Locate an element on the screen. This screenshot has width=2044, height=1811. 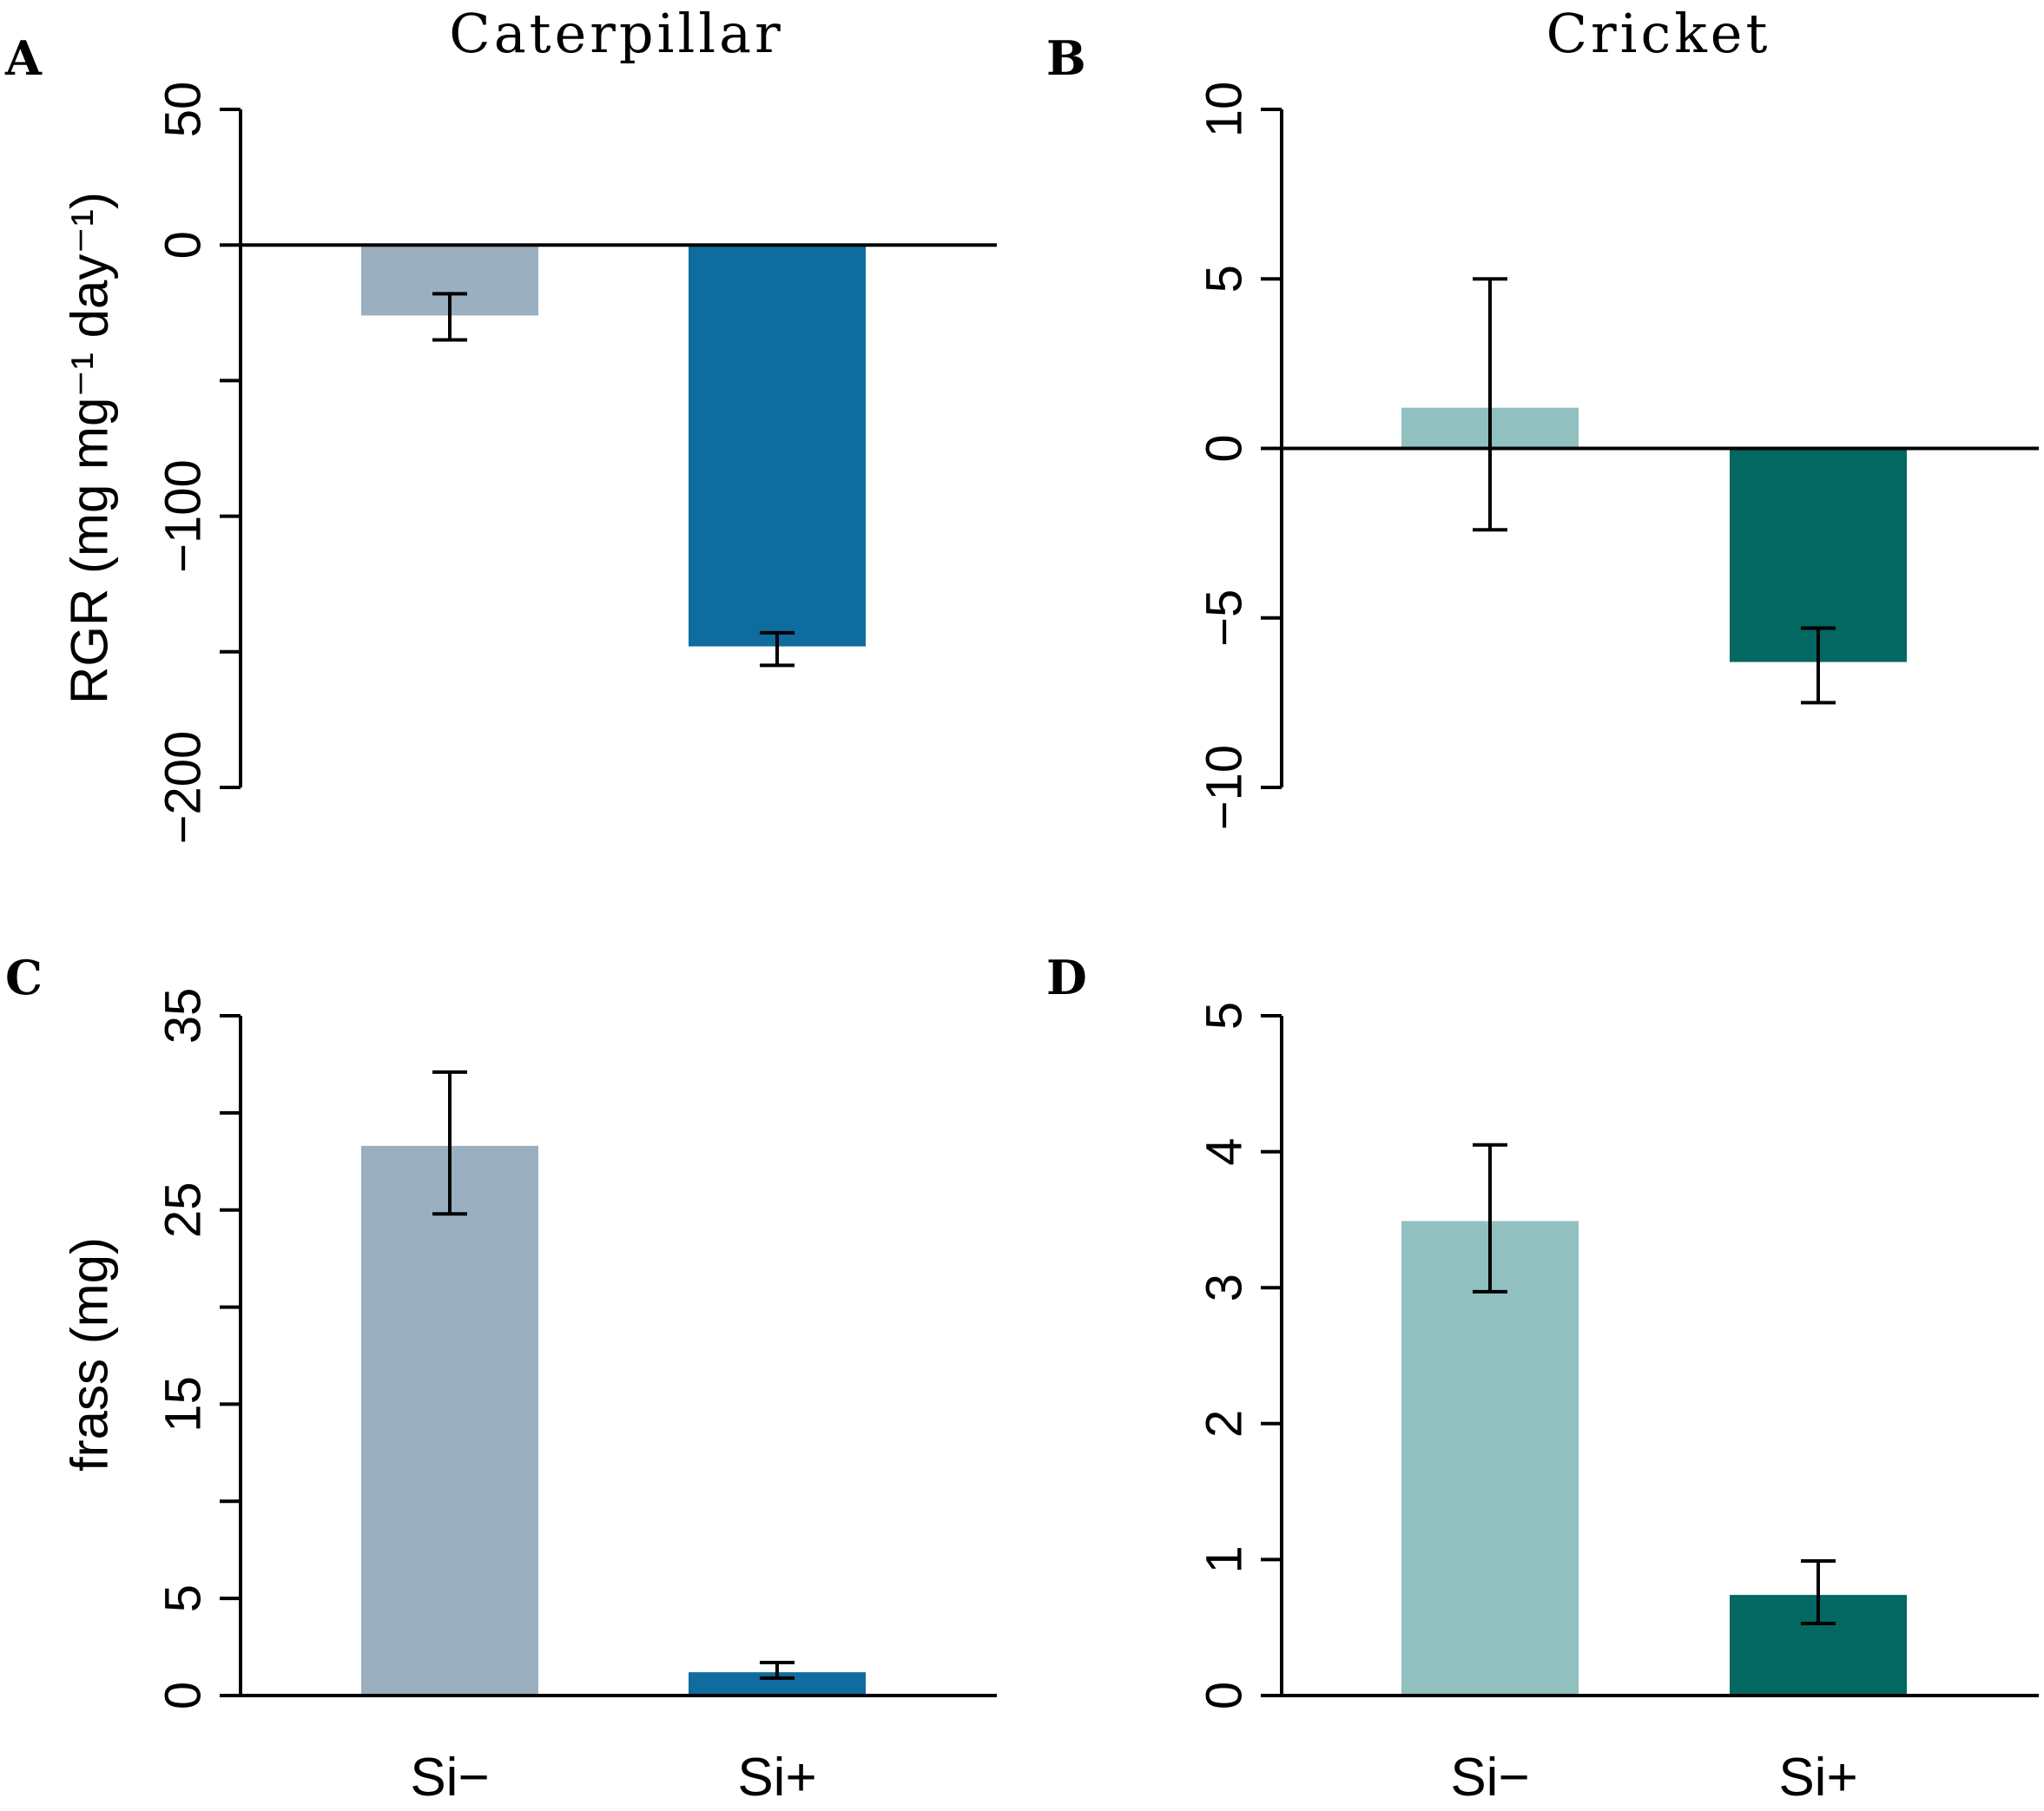
y-axis-title: RGR (mg mg⁻¹ day⁻¹) is located at coordinates (90, 448).